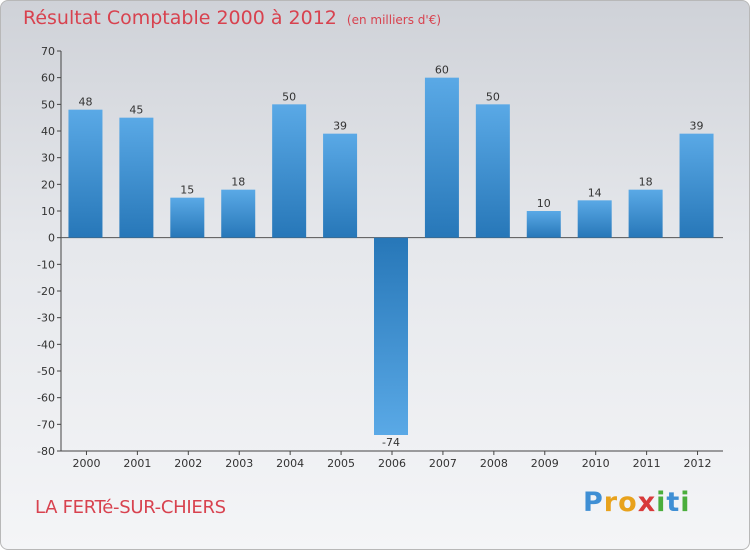  I want to click on chart-title-main: Résultat Comptable 2000 à 2012, so click(180, 18).